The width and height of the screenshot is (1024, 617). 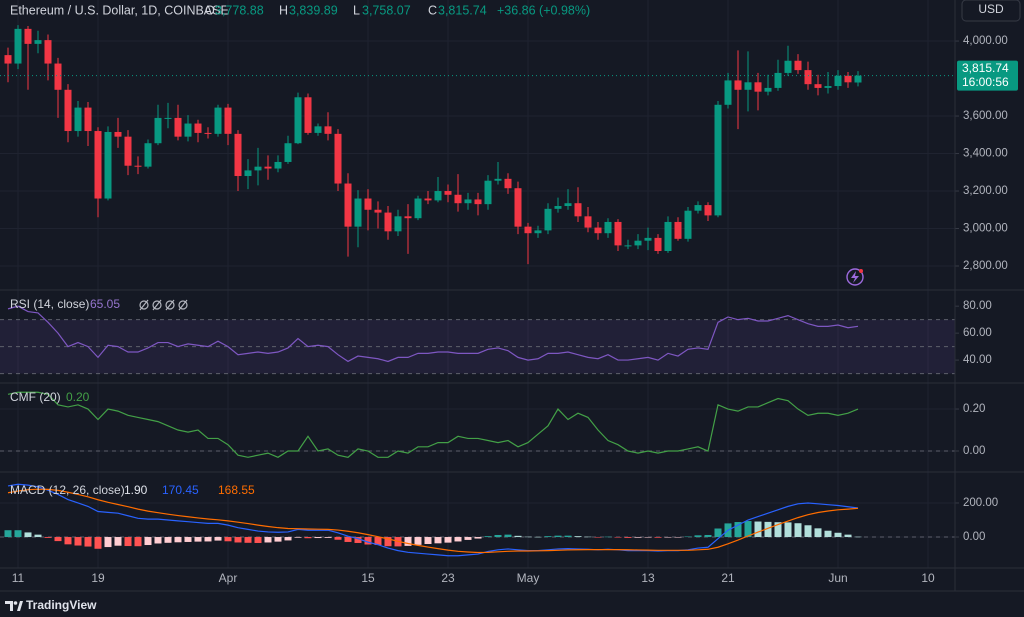 I want to click on y-tick-label: 80.00, so click(x=977, y=306).